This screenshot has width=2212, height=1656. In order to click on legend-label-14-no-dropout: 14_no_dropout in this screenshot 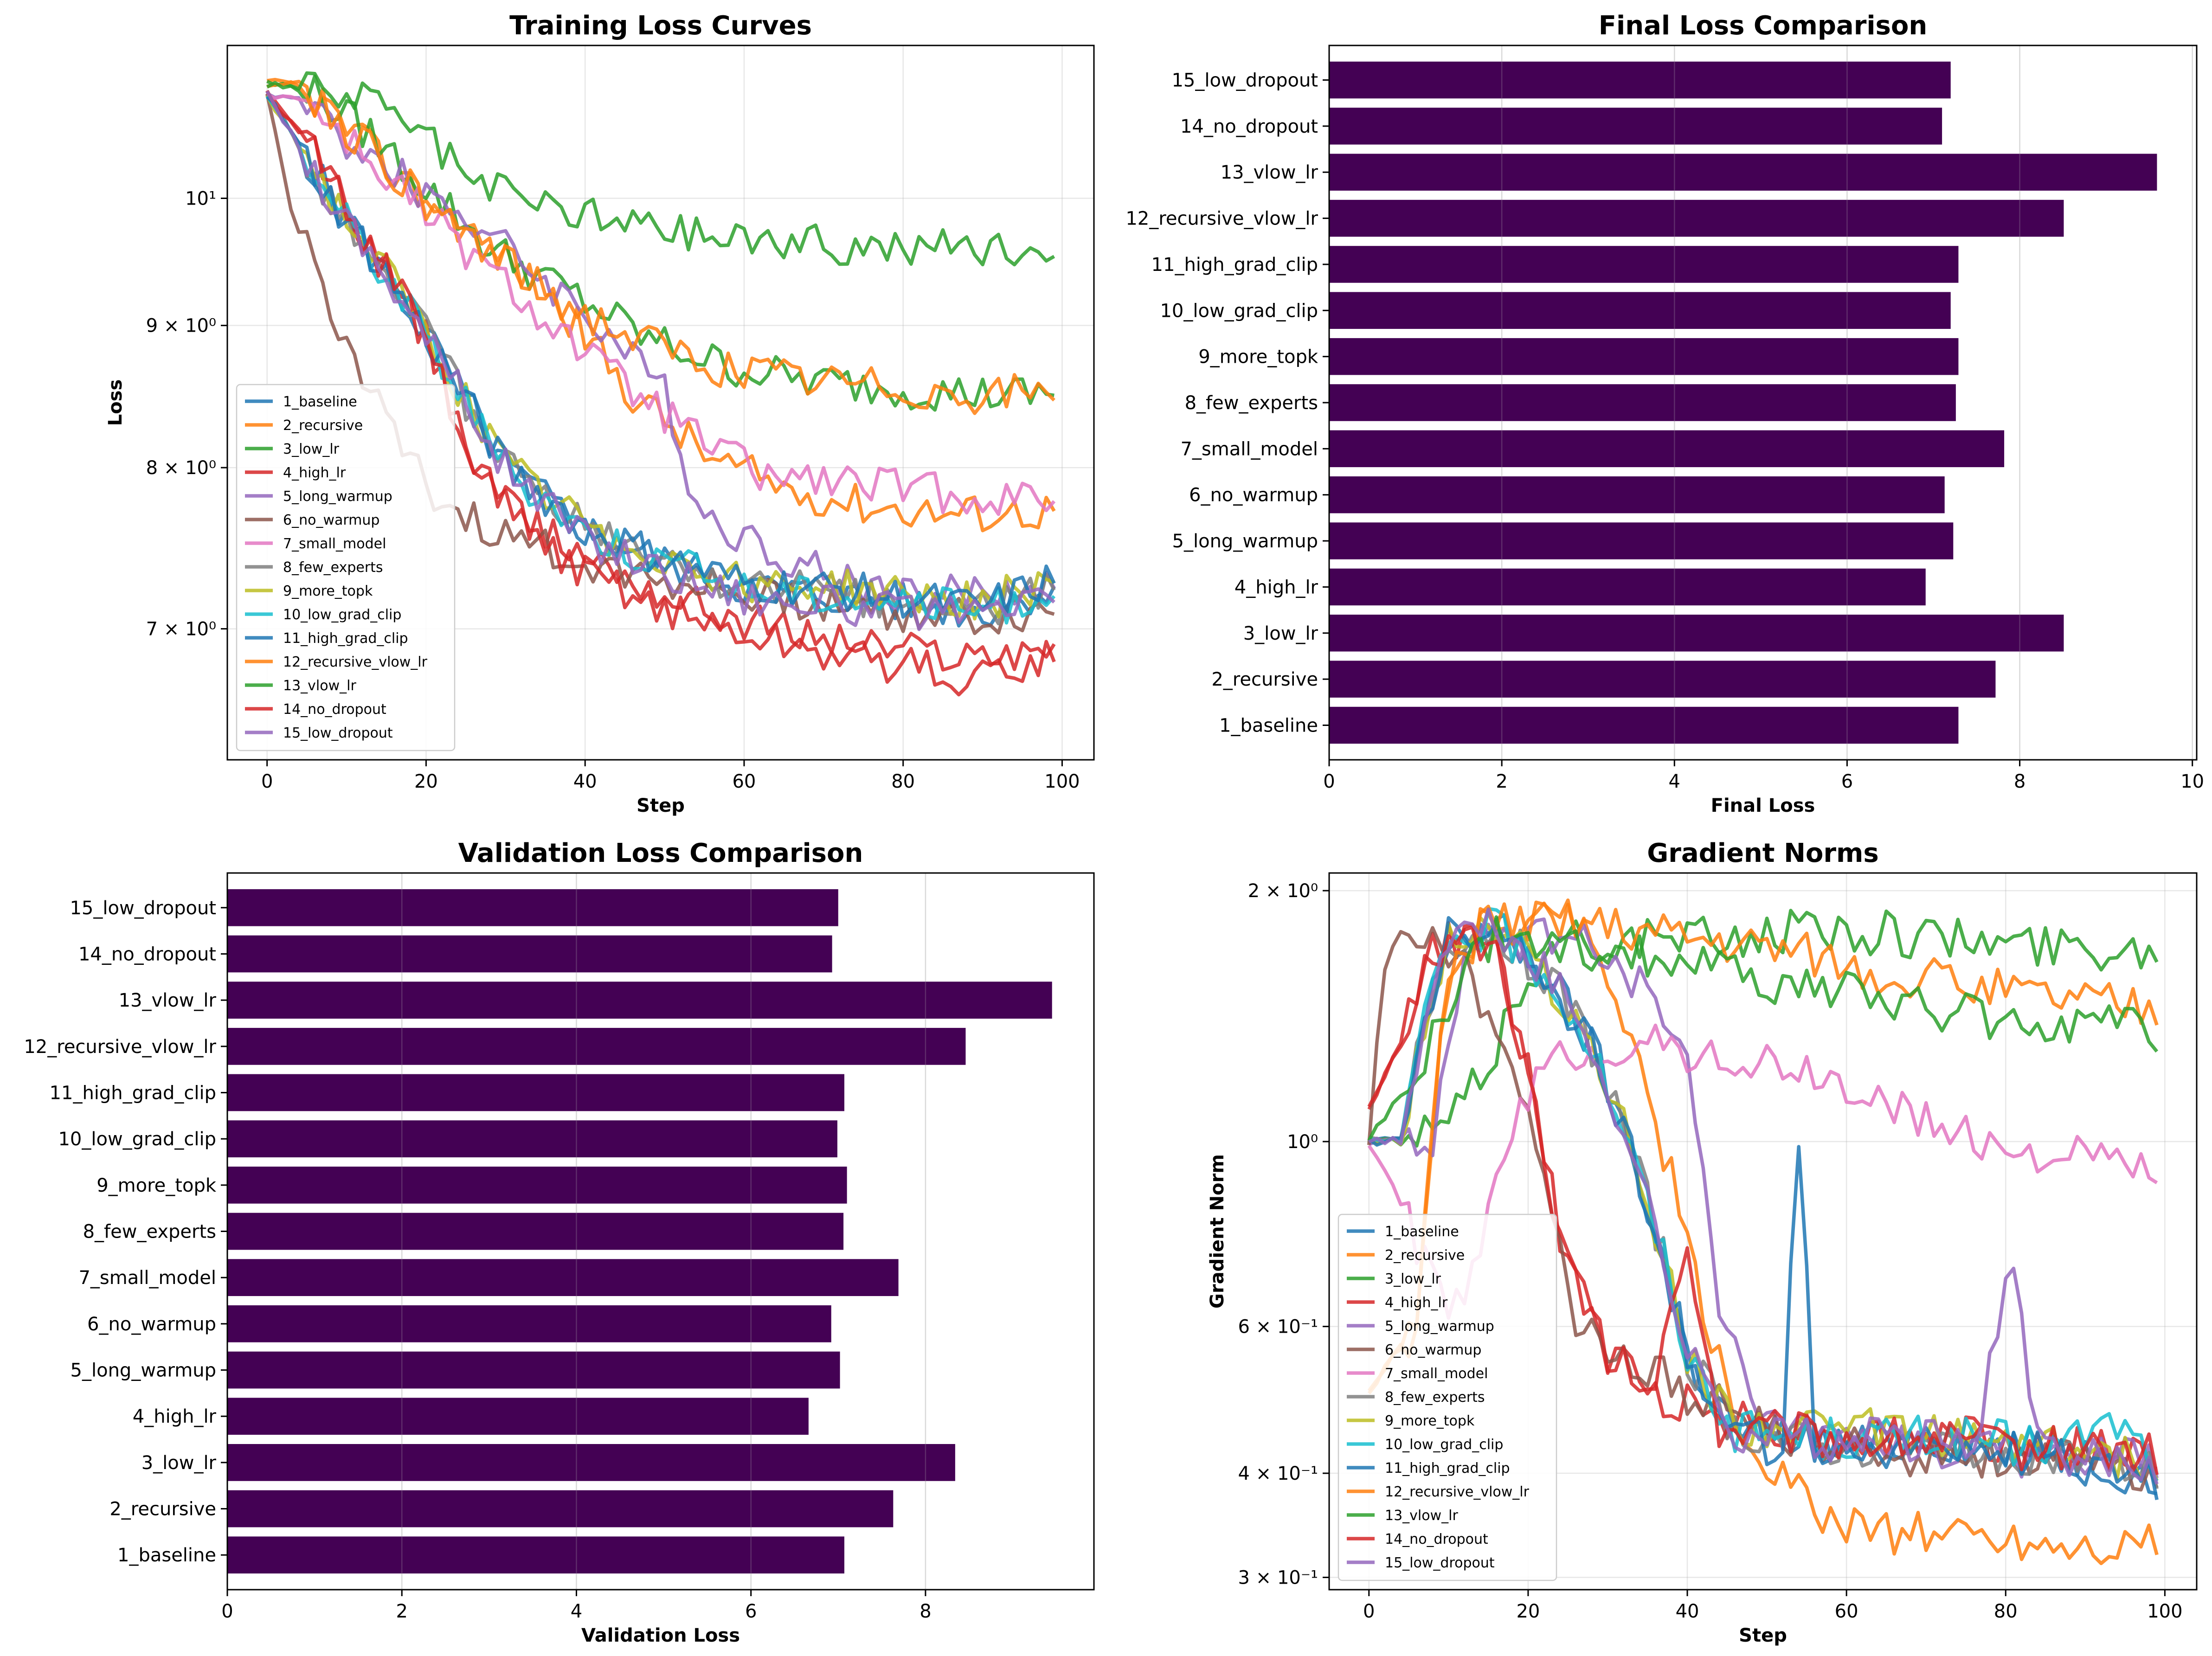, I will do `click(334, 710)`.